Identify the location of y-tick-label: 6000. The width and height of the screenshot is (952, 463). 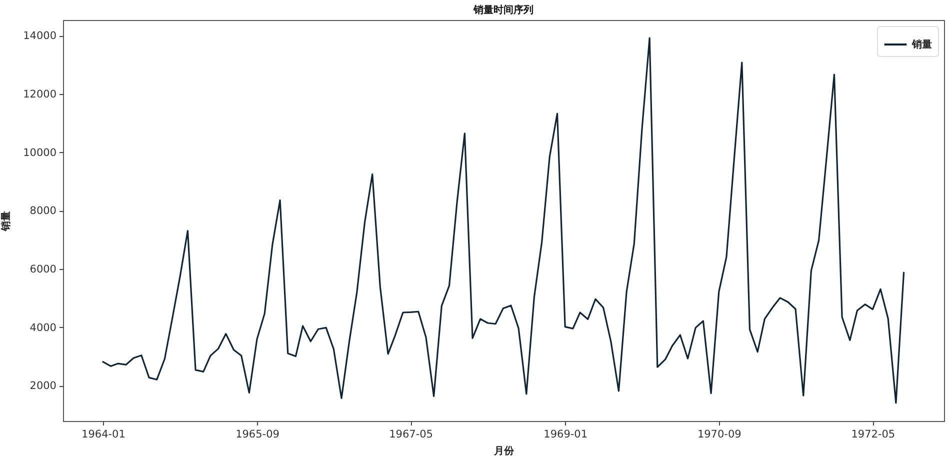
(43, 270).